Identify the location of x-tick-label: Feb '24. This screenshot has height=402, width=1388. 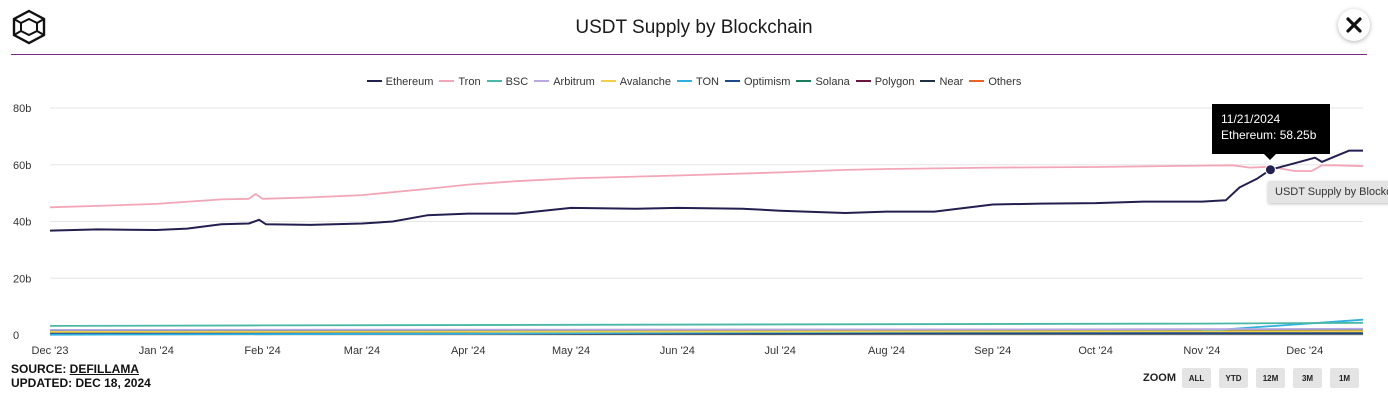
(262, 351).